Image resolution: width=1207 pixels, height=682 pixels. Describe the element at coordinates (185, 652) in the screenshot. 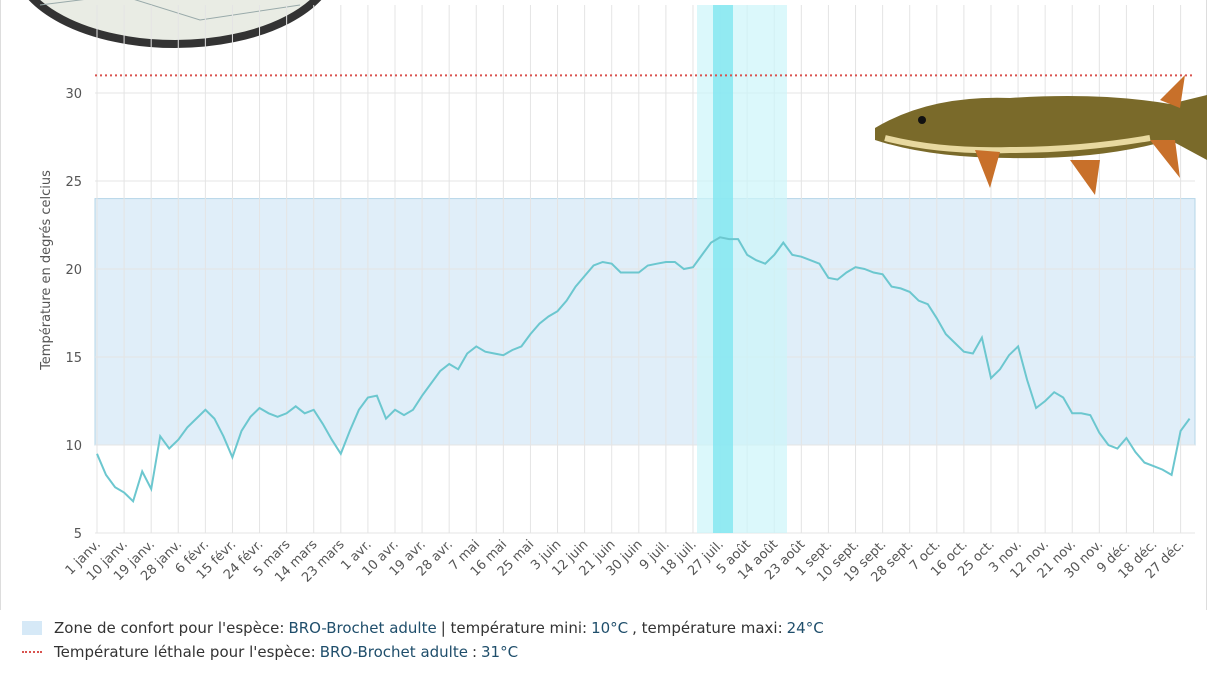

I see `legend-text: Température léthale pour l'espèce:` at that location.